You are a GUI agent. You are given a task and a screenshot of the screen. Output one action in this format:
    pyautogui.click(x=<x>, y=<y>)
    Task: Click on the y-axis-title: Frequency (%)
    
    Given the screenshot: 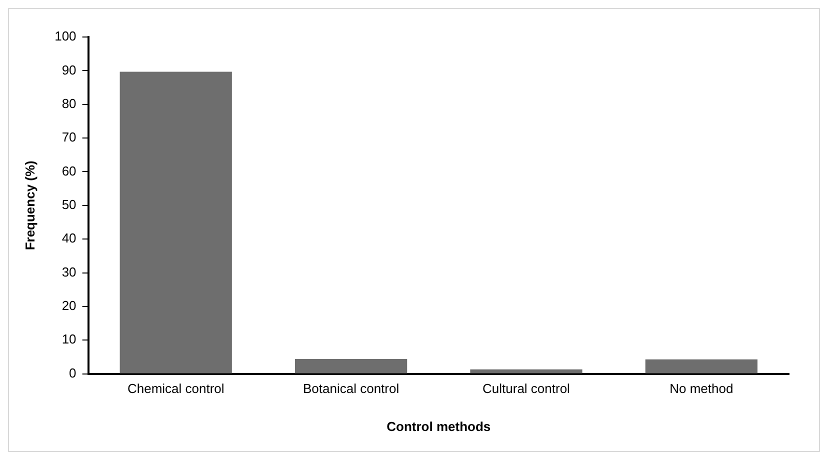 What is the action you would take?
    pyautogui.click(x=30, y=205)
    